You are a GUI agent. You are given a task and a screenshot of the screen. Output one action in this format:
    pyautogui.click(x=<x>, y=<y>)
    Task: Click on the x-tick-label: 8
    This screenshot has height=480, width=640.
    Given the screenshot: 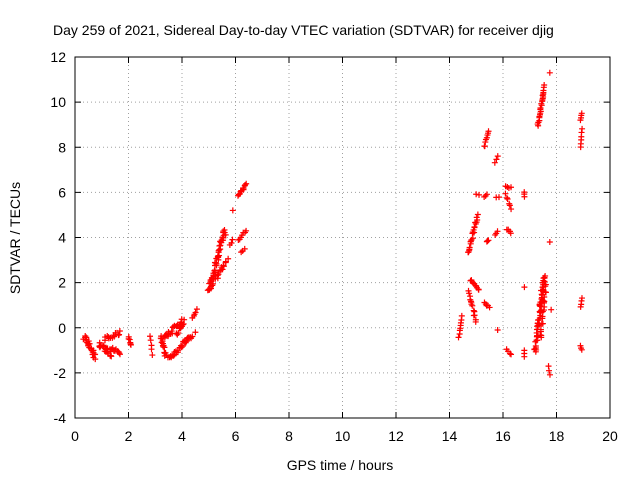 What is the action you would take?
    pyautogui.click(x=289, y=436)
    